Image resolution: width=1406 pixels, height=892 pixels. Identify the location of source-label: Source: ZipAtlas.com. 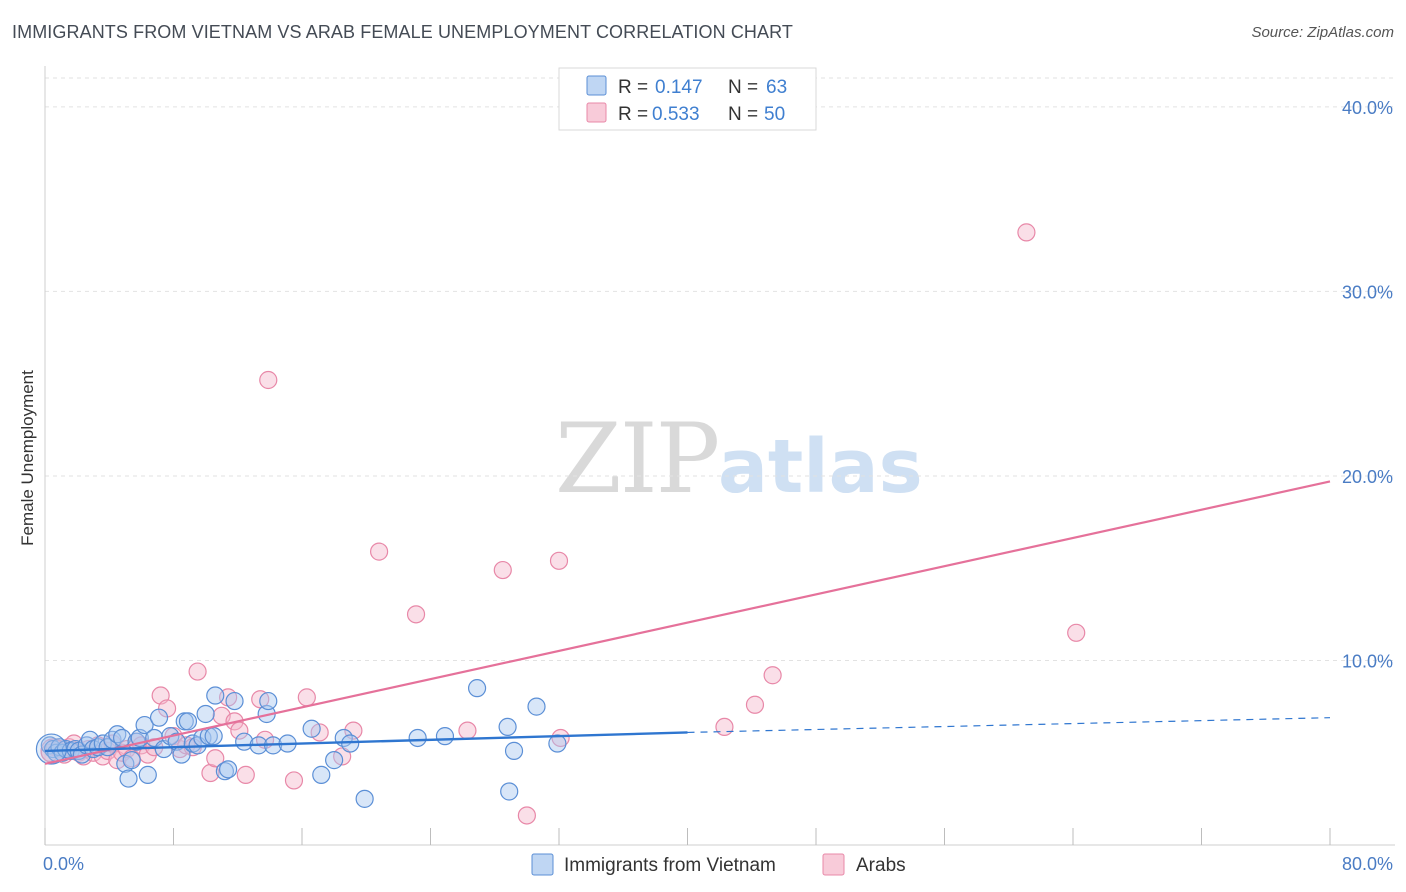
(1322, 32).